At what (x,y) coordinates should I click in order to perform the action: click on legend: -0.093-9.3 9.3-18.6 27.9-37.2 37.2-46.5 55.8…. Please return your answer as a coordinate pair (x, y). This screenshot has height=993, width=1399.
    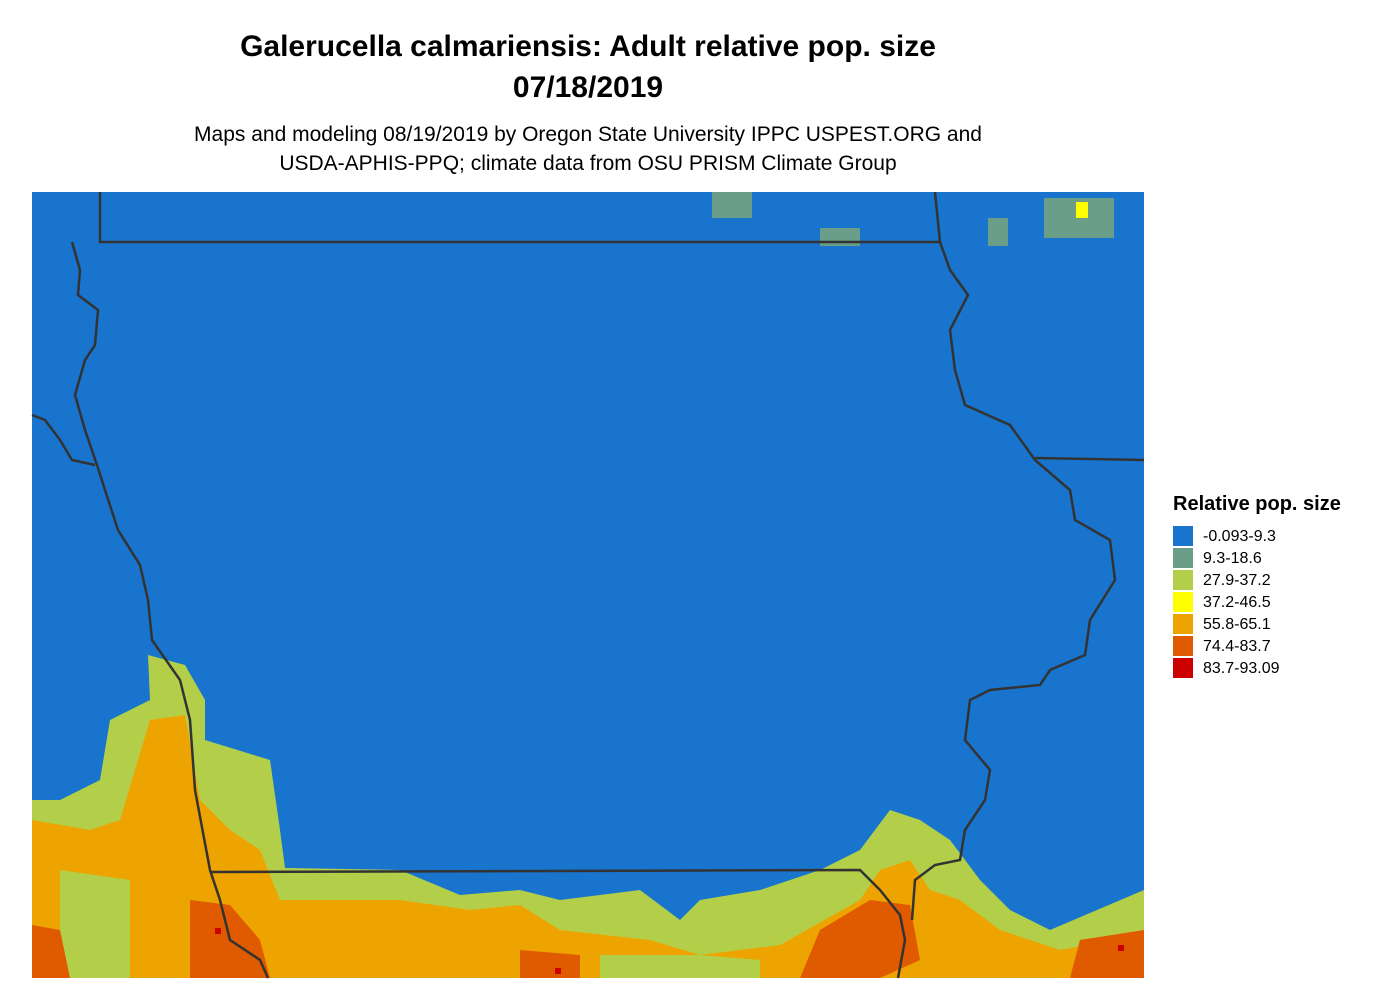
    Looking at the image, I should click on (1226, 602).